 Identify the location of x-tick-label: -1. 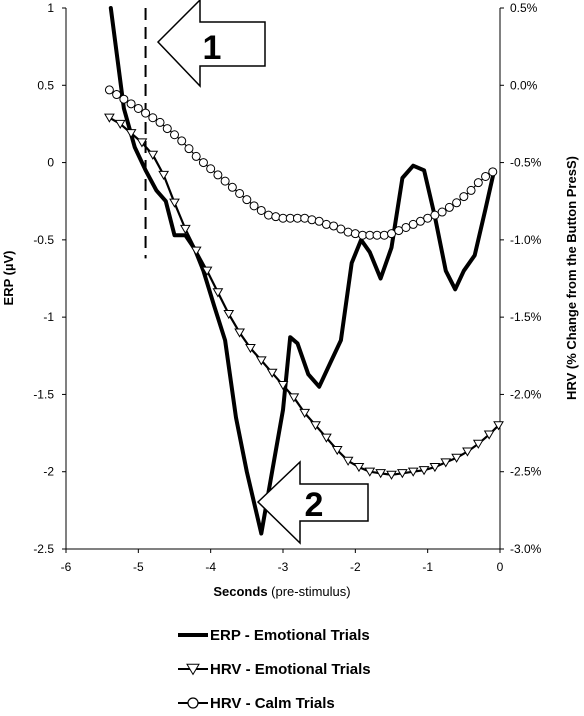
(427, 567).